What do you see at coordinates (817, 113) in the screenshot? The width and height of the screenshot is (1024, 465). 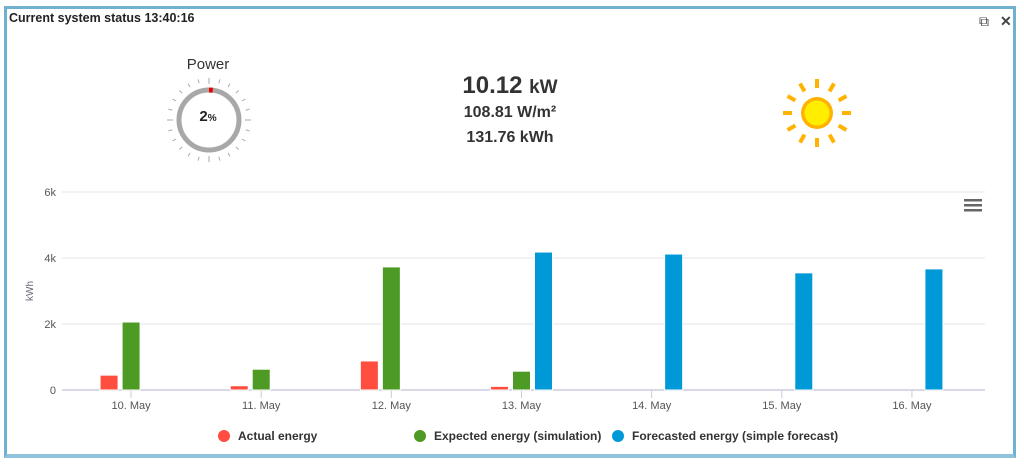 I see `sun-icon` at bounding box center [817, 113].